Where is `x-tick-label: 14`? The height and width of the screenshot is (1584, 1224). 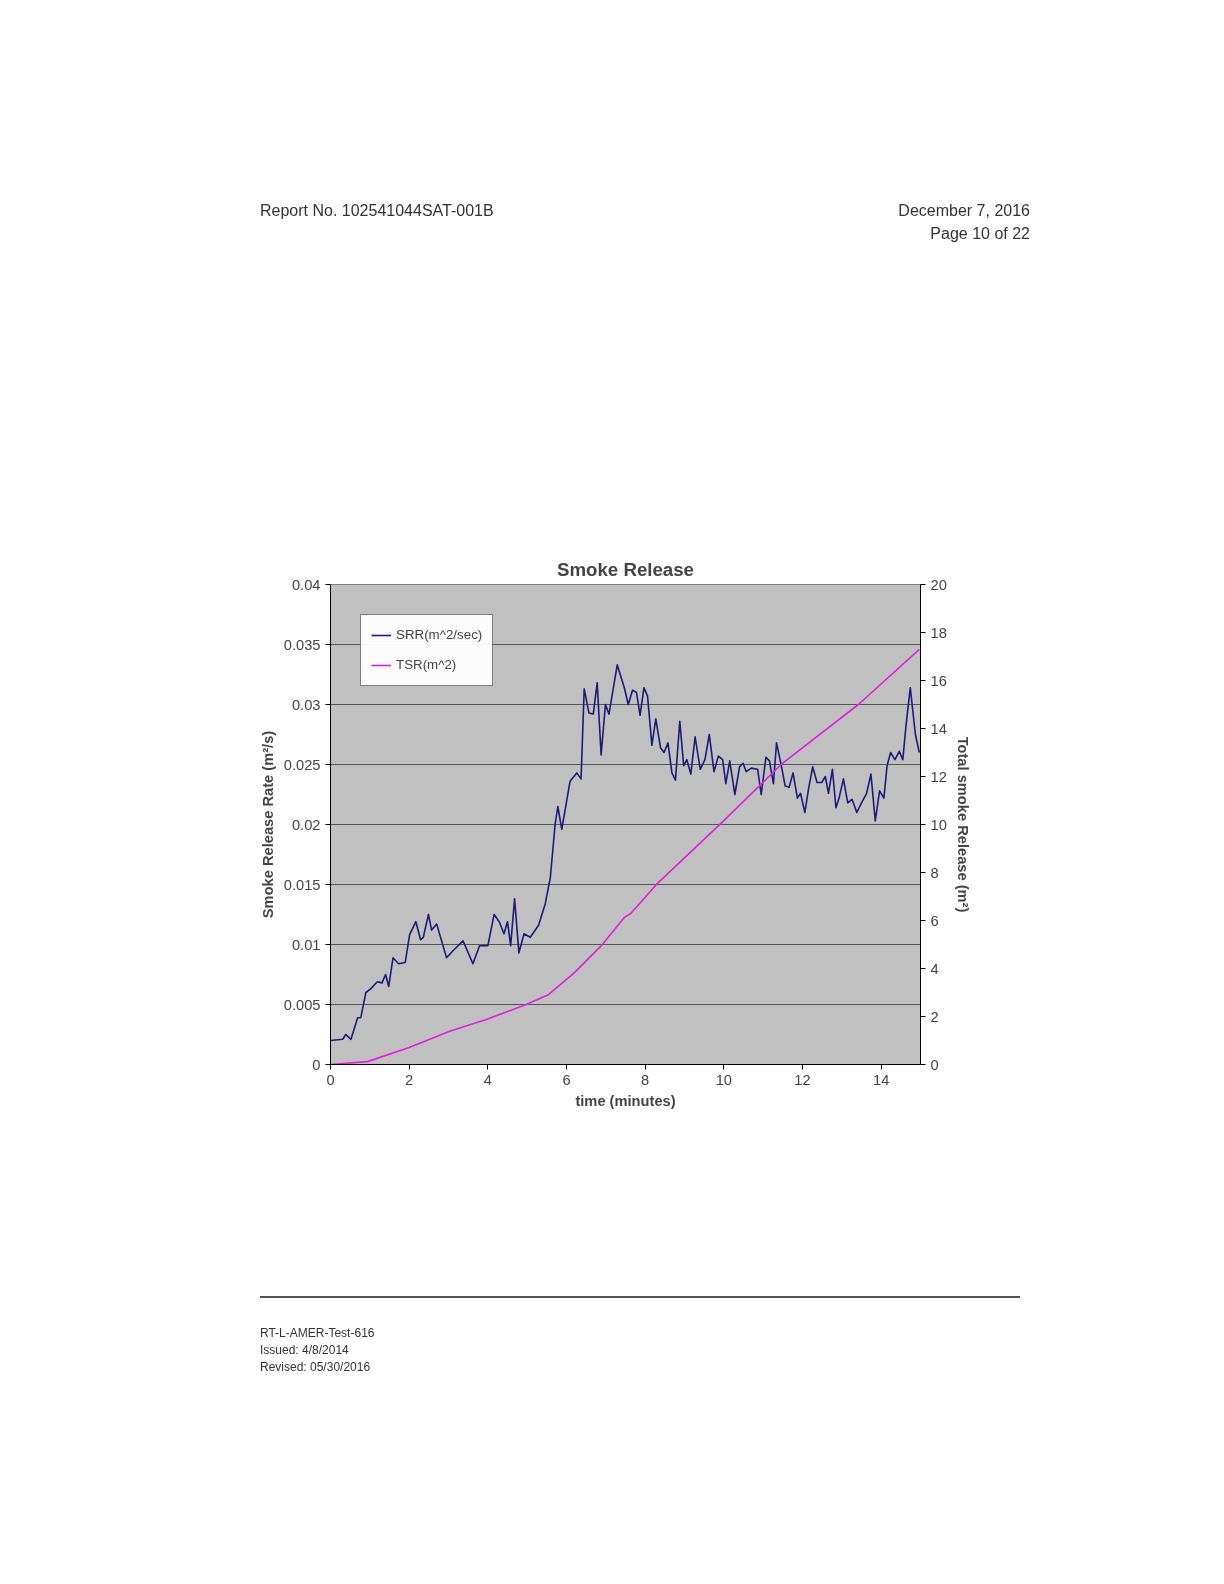 x-tick-label: 14 is located at coordinates (881, 1079).